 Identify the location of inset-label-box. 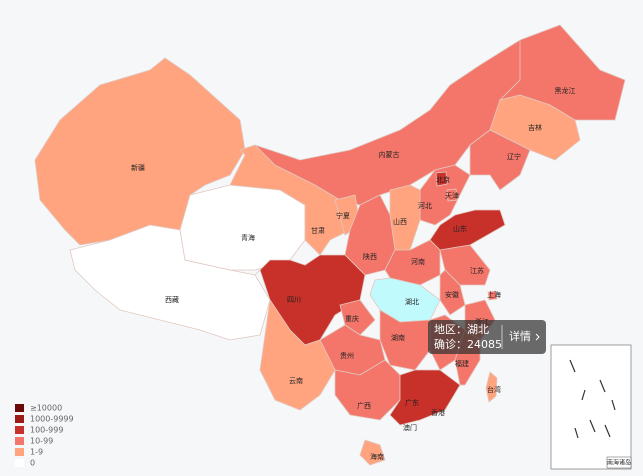
(619, 462).